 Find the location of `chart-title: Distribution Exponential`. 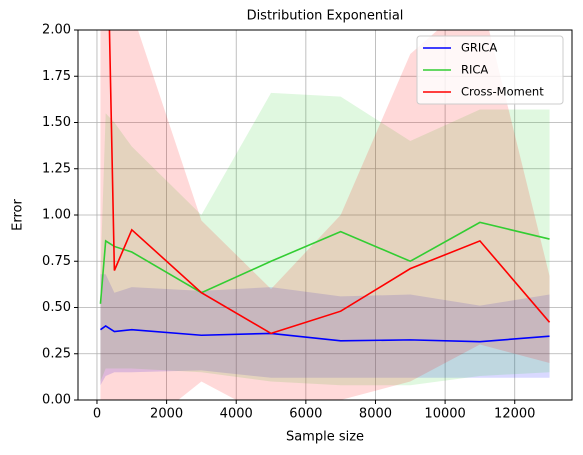

chart-title: Distribution Exponential is located at coordinates (325, 16).